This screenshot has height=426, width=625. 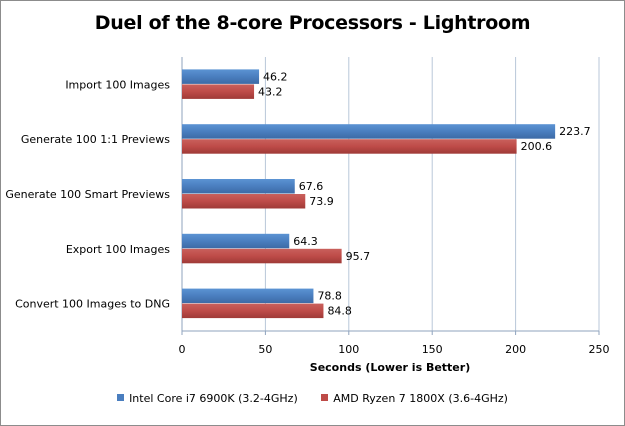 What do you see at coordinates (358, 256) in the screenshot?
I see `data-label: 95.7` at bounding box center [358, 256].